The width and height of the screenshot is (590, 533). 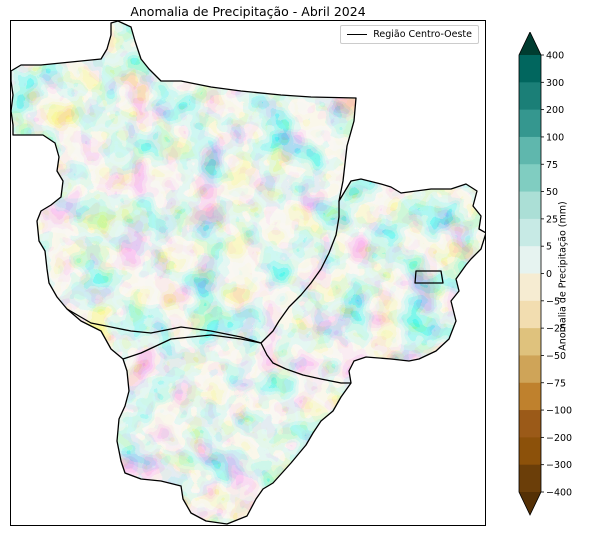 What do you see at coordinates (555, 83) in the screenshot?
I see `colorbar-tick-label: 300` at bounding box center [555, 83].